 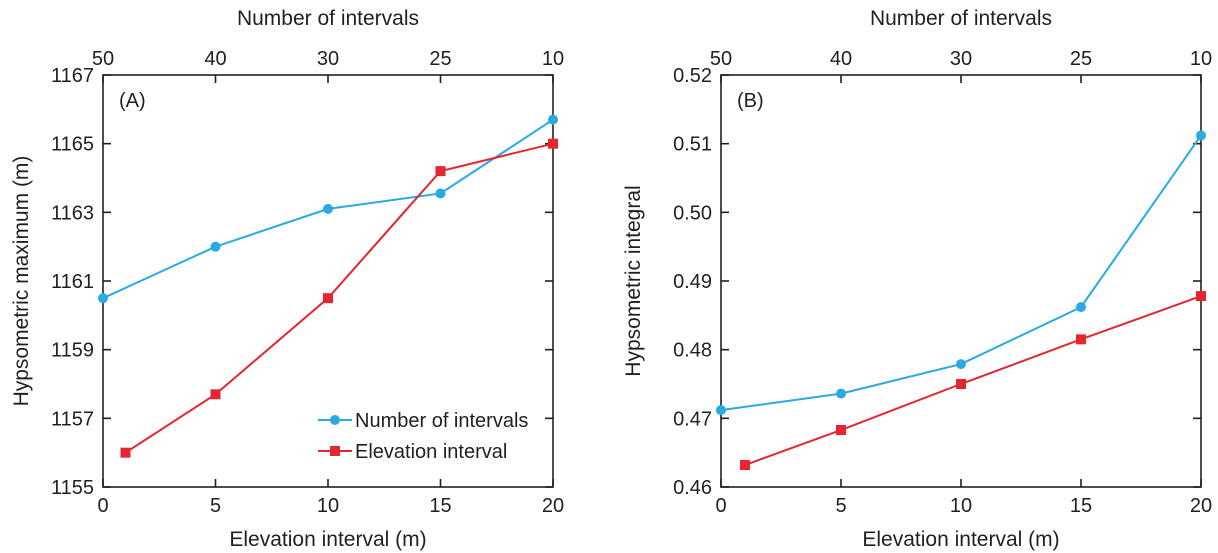 I want to click on y-tick-label: 1161, so click(x=72, y=282).